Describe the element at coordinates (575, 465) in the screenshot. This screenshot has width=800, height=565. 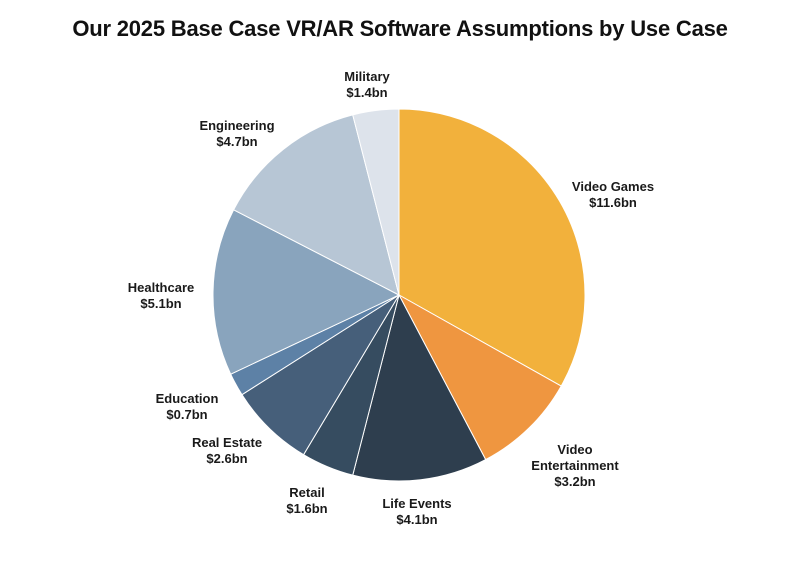
I see `slice-name-label: Entertainment` at that location.